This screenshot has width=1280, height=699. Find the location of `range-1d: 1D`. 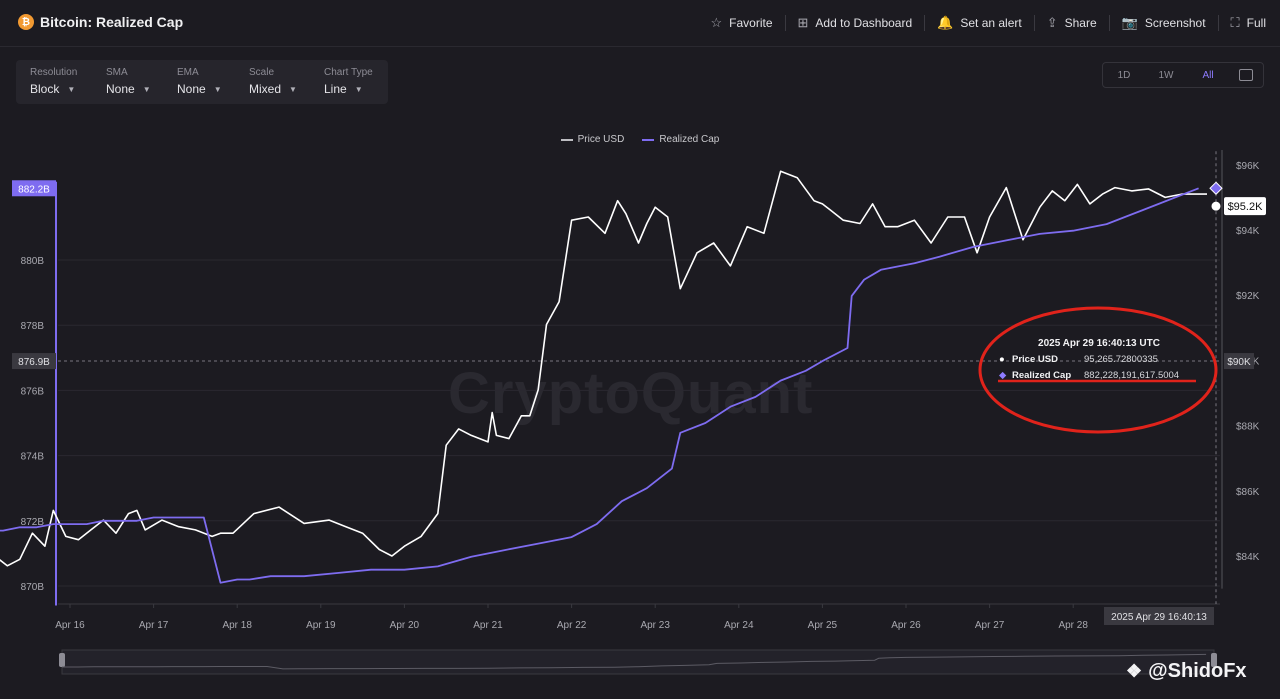

range-1d: 1D is located at coordinates (1124, 75).